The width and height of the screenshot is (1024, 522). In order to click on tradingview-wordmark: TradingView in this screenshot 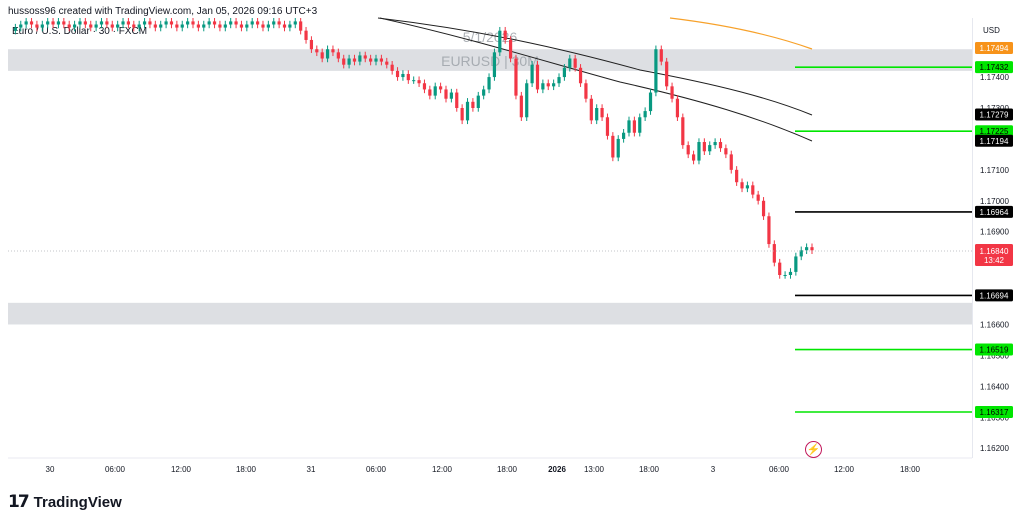, I will do `click(77, 502)`.